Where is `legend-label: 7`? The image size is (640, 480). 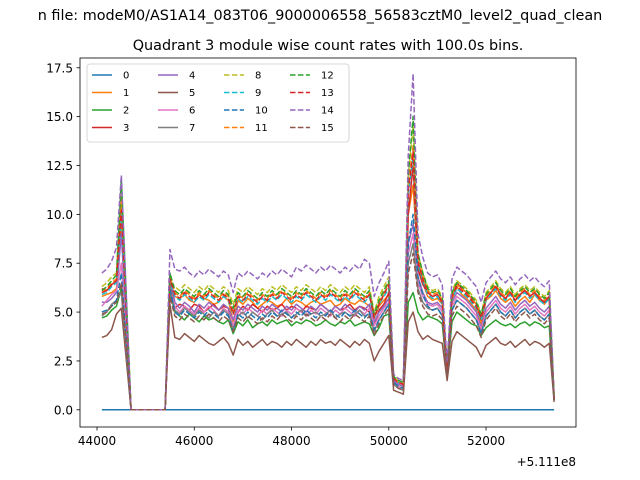
legend-label: 7 is located at coordinates (192, 128).